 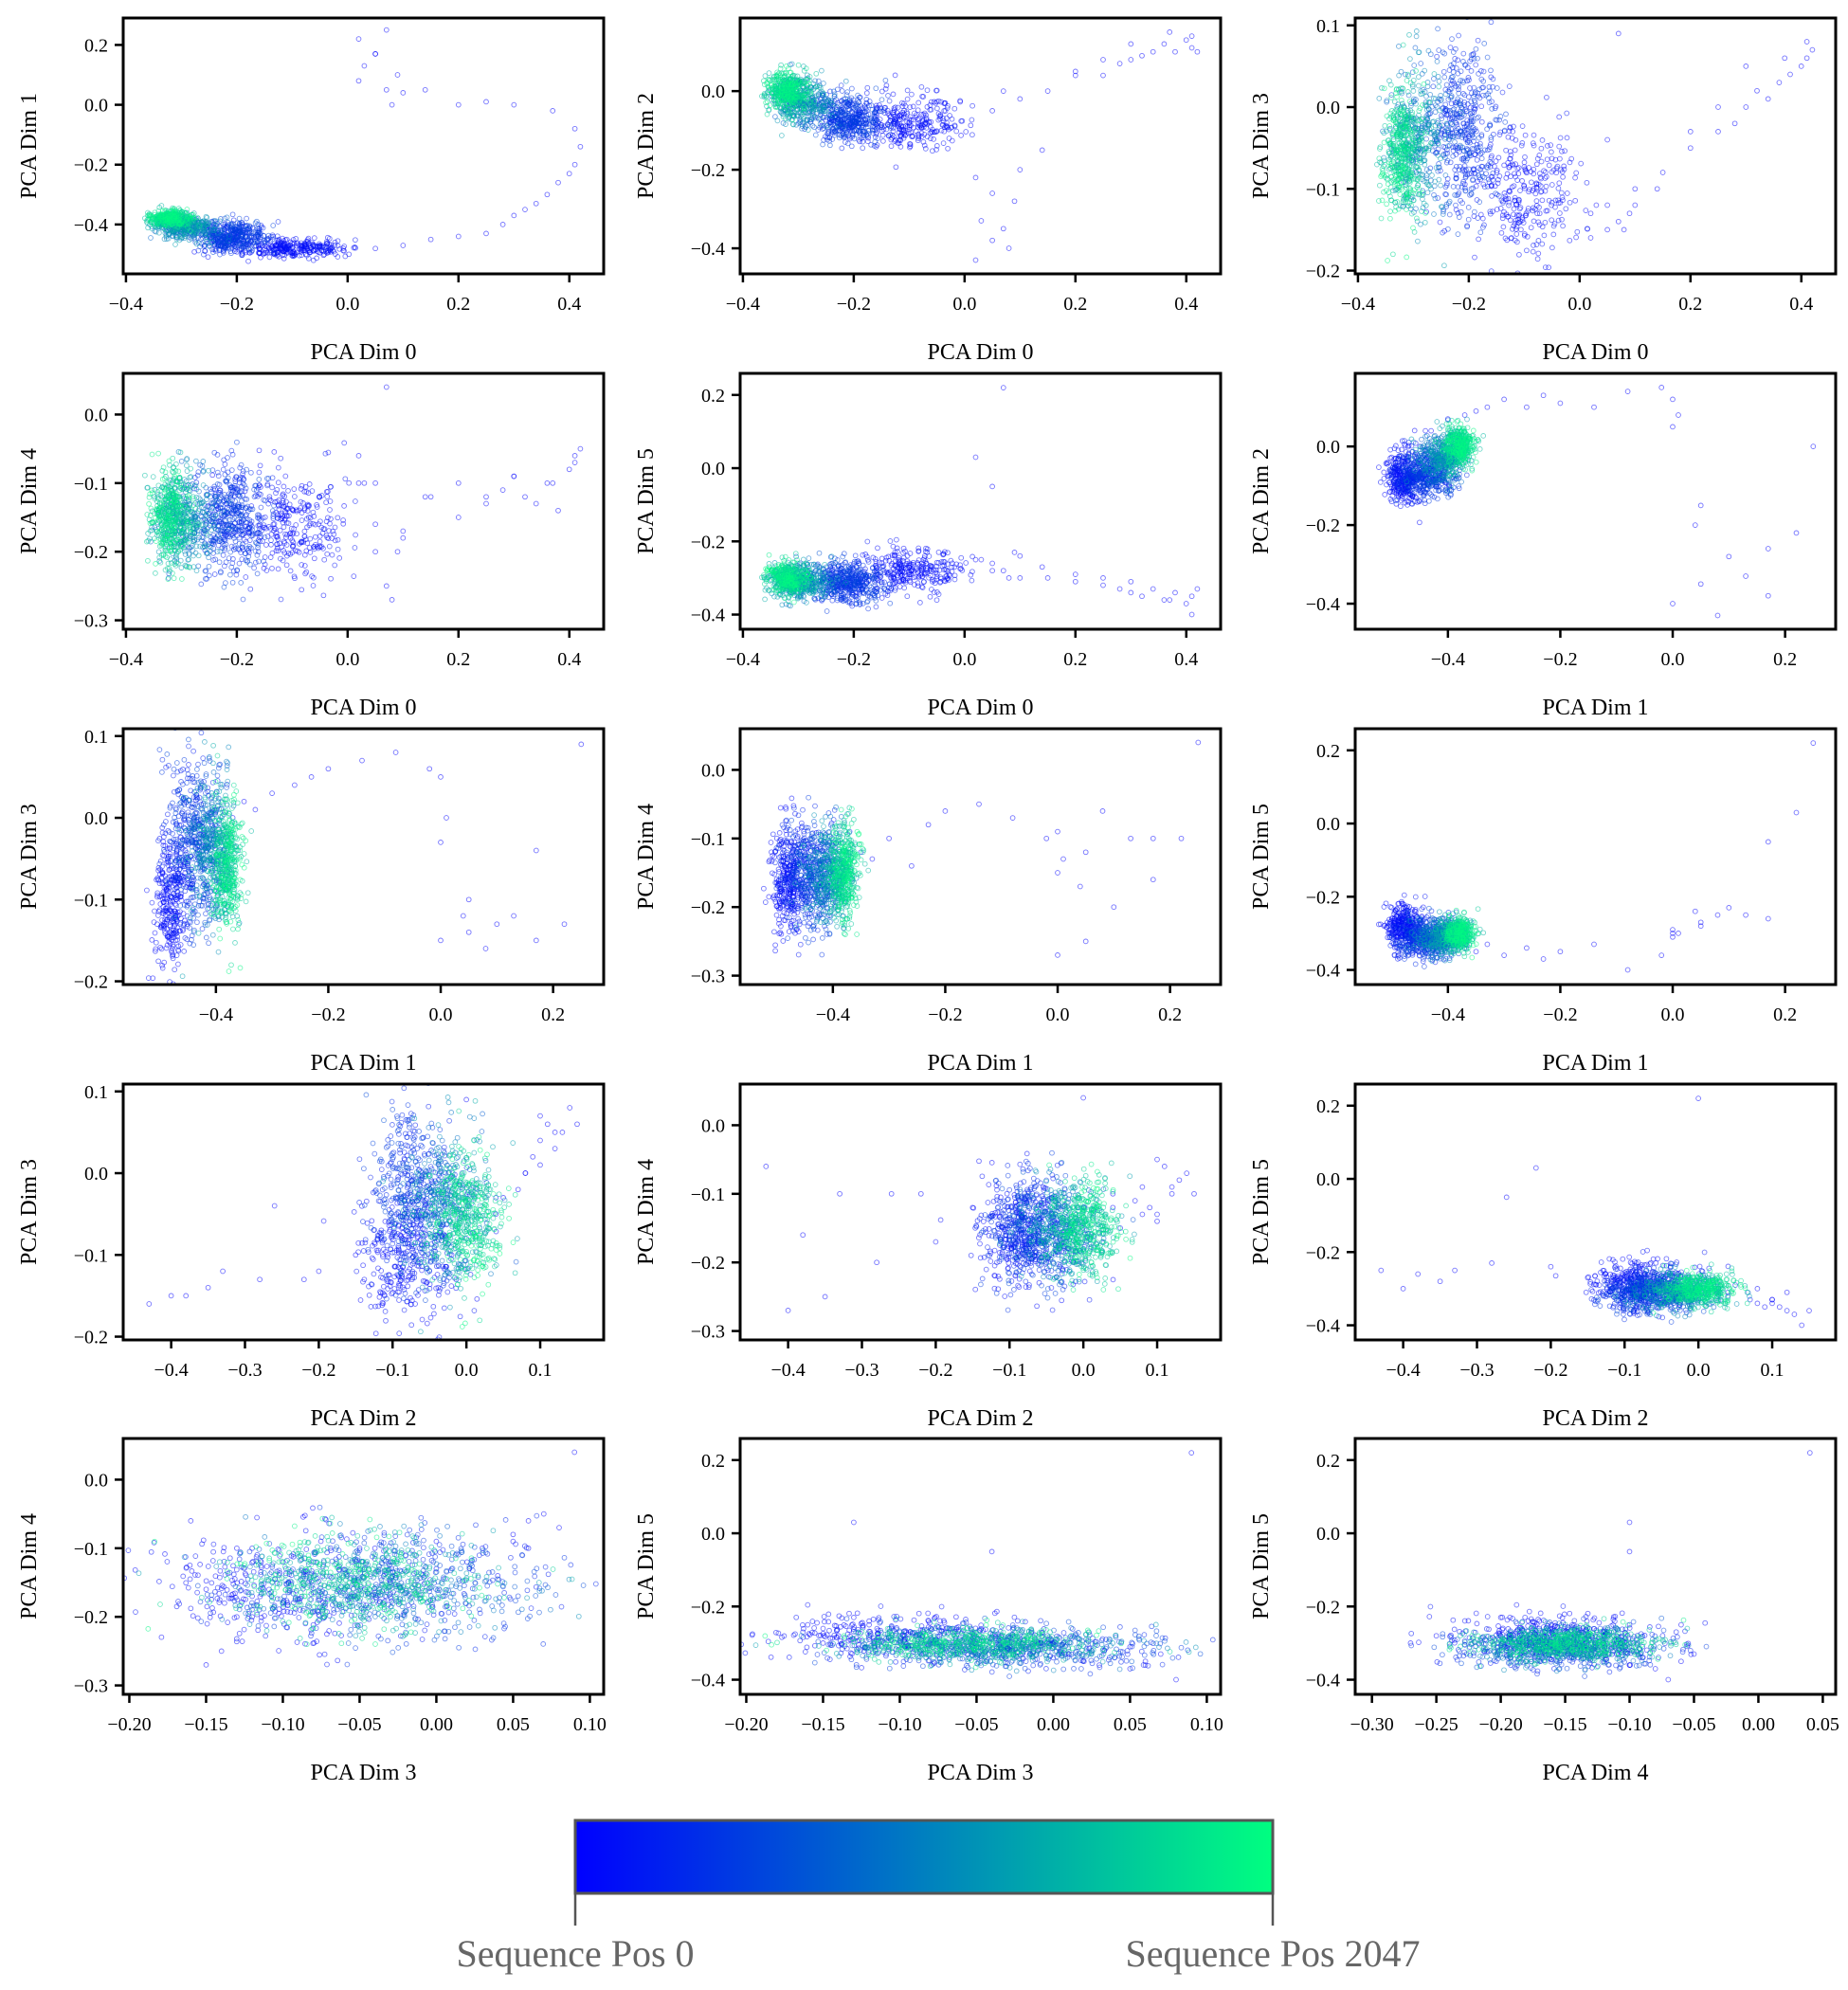 I want to click on x-tick-label: 0.0, so click(x=1579, y=304).